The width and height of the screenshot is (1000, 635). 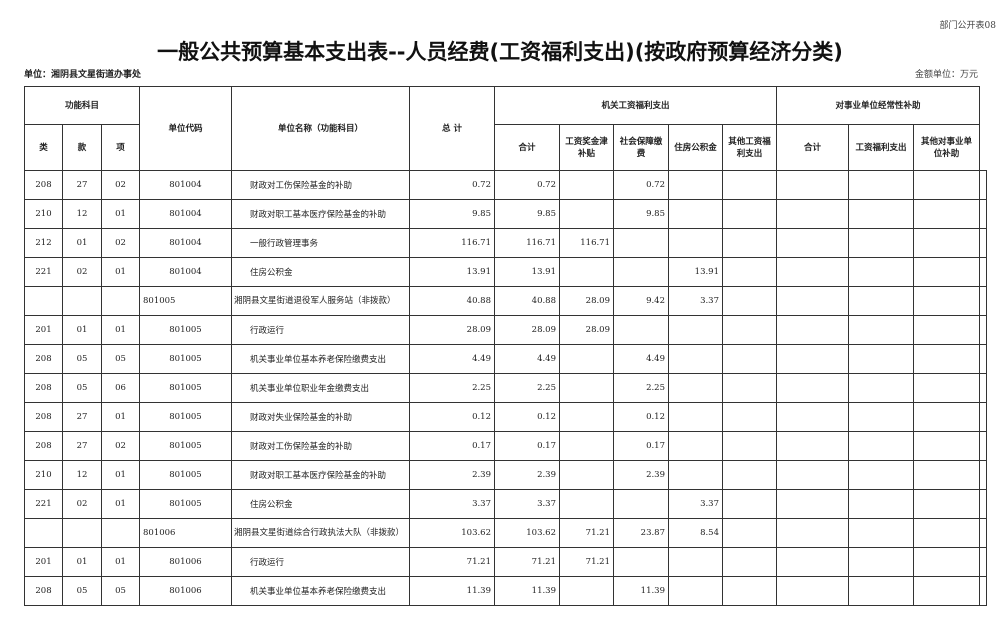 I want to click on cell-kuan: 02, so click(x=82, y=504).